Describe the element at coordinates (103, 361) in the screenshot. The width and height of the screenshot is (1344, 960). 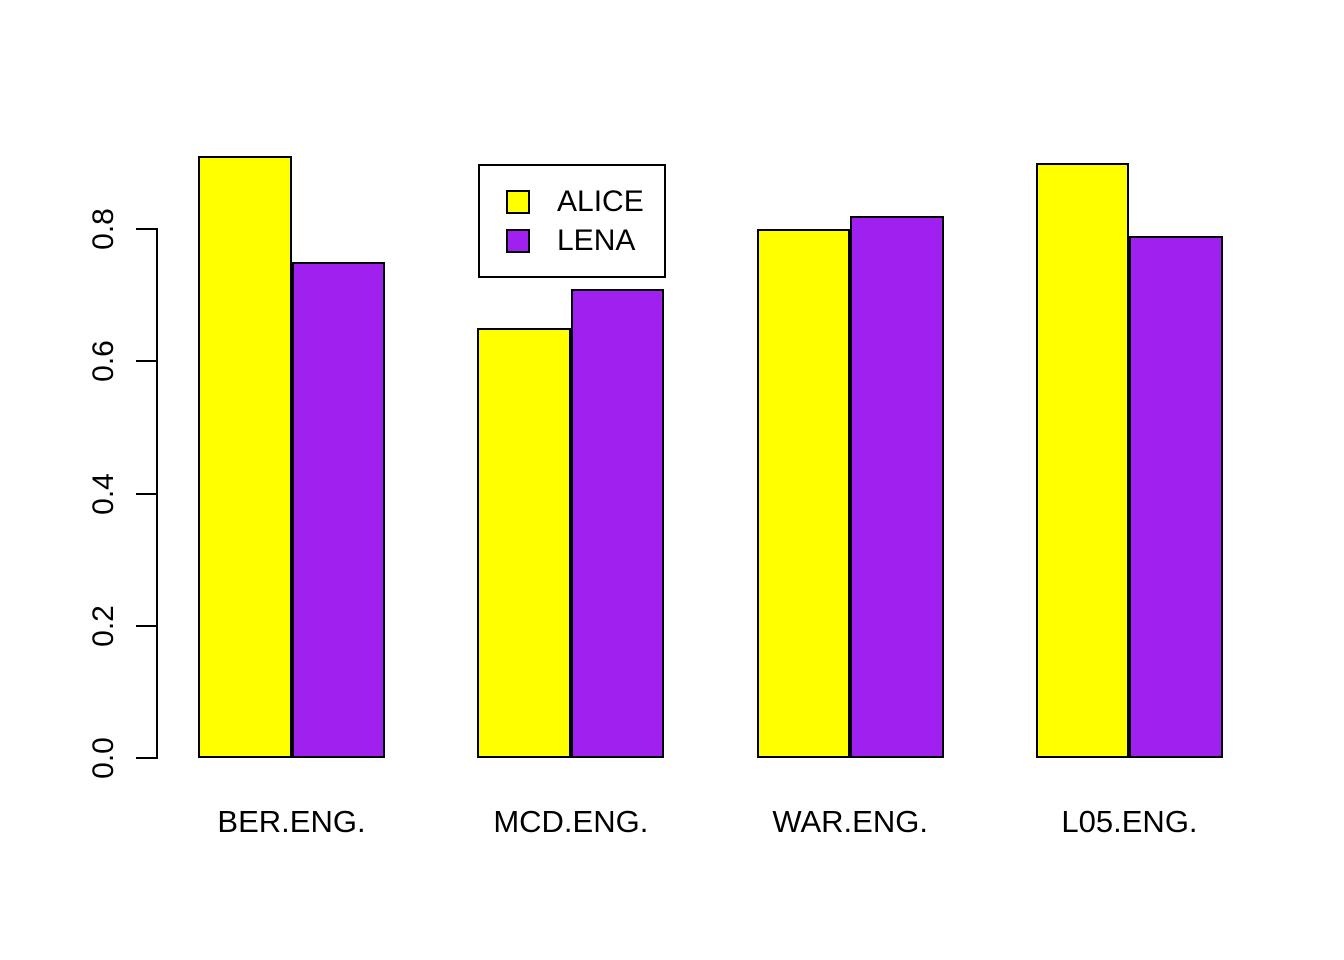
I see `y-axis-tick-label: 0.6` at that location.